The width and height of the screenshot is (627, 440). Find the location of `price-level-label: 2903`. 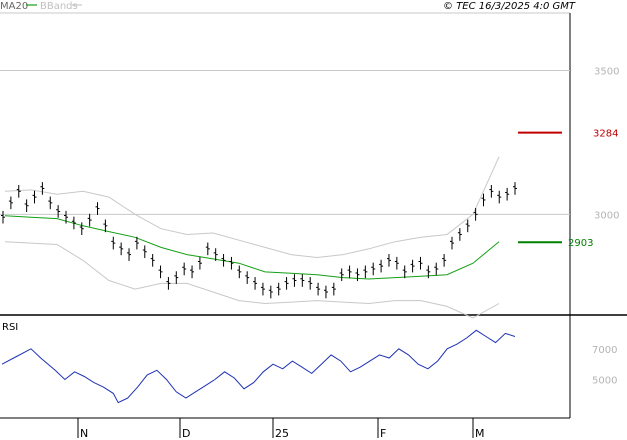

price-level-label: 2903 is located at coordinates (580, 243).